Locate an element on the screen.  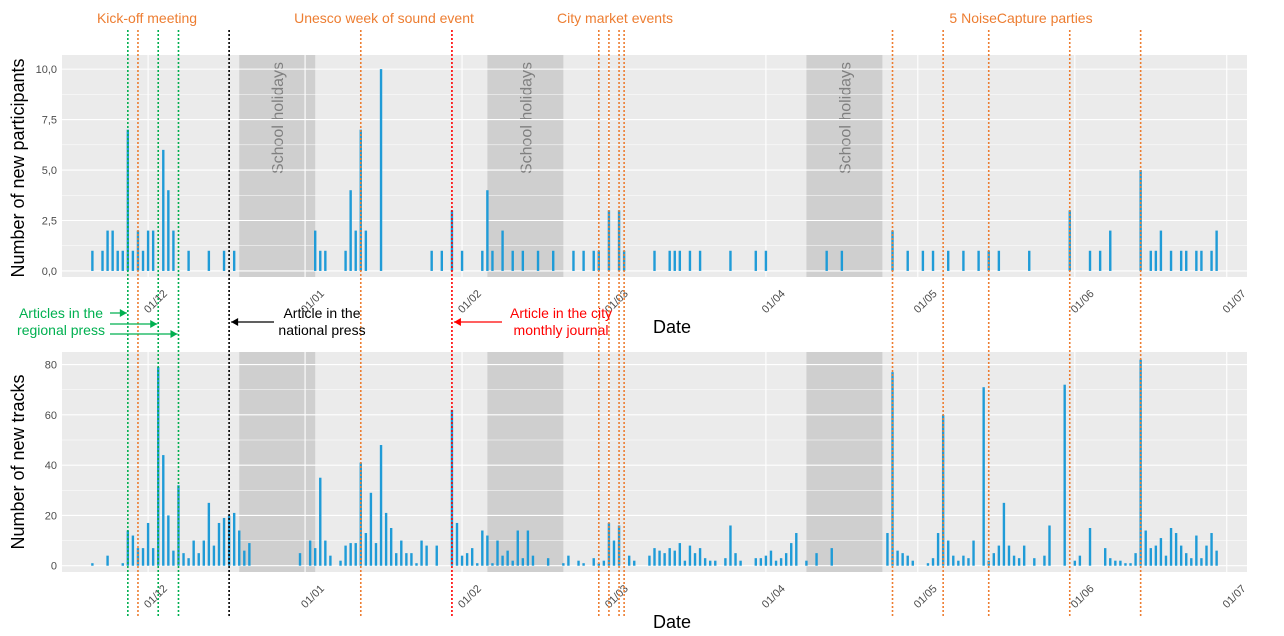
regional-press-arrow-head is located at coordinates (123, 313).